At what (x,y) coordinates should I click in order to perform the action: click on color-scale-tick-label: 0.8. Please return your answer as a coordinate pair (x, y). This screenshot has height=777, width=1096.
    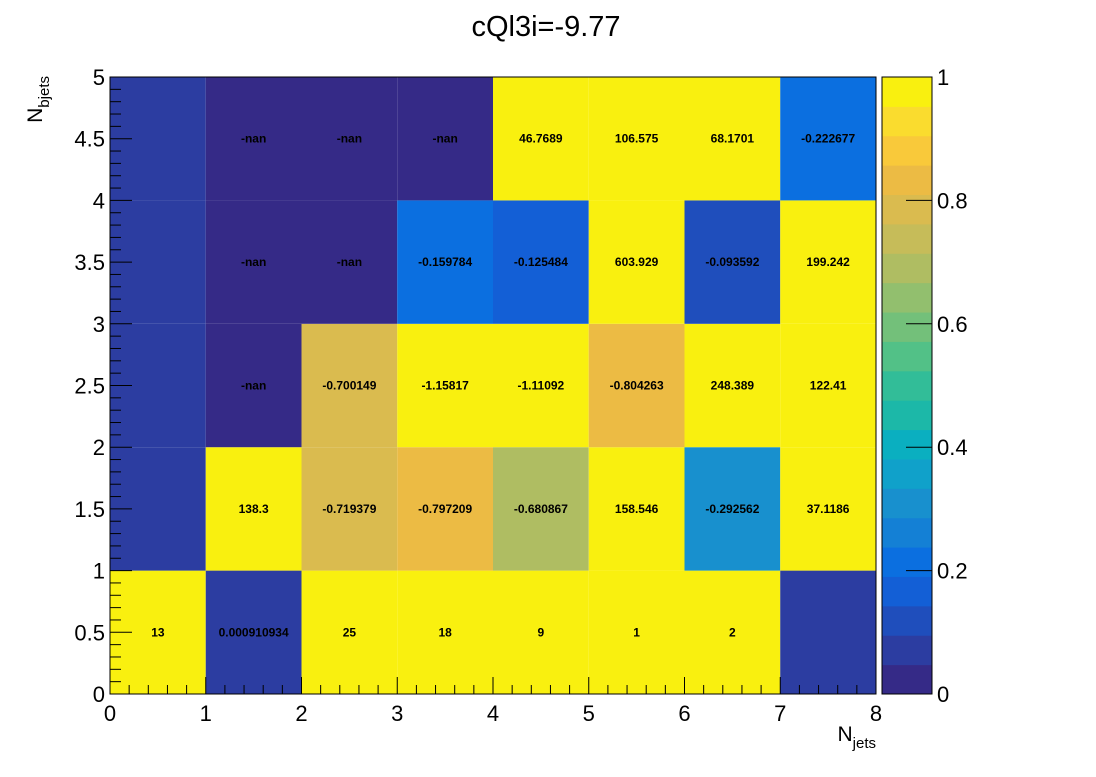
    Looking at the image, I should click on (952, 200).